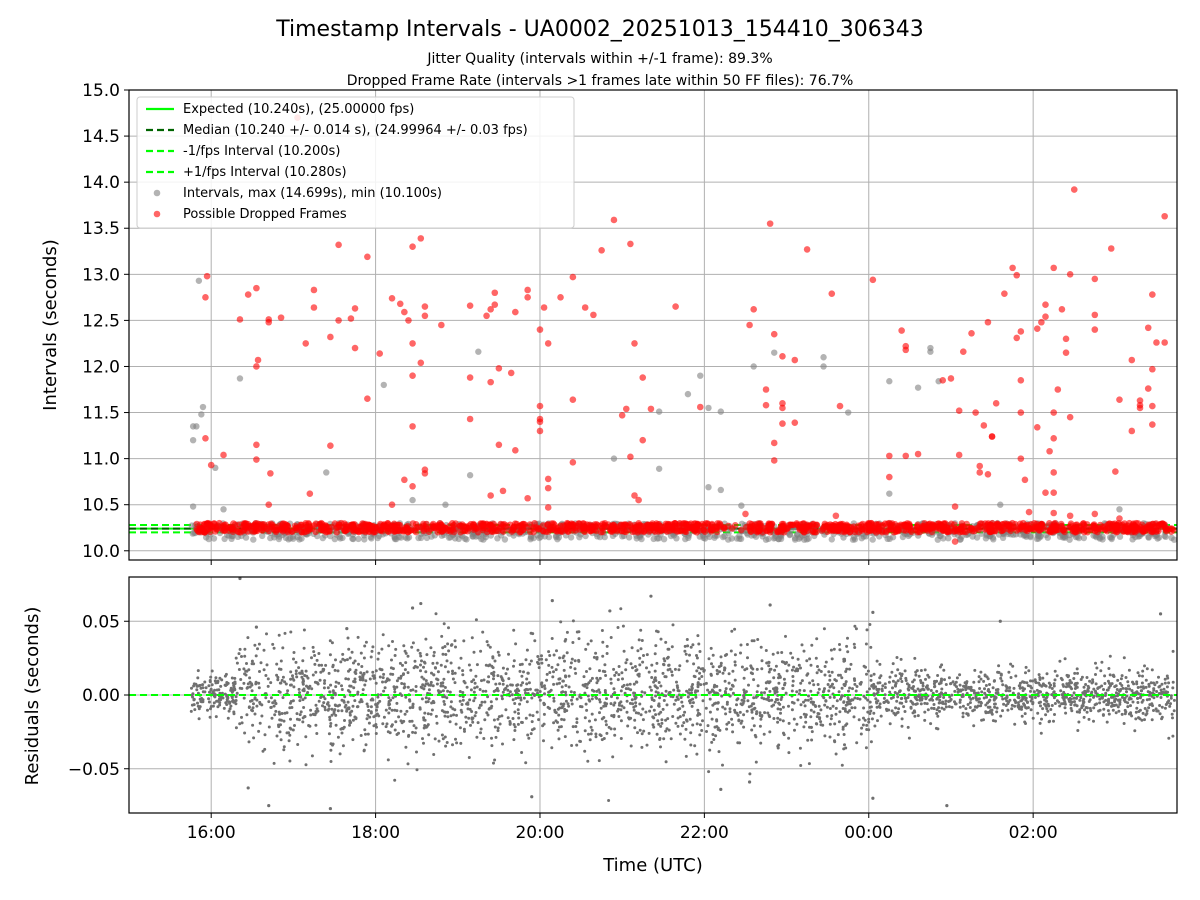  What do you see at coordinates (101, 321) in the screenshot?
I see `top-y-tick-label: 12.5` at bounding box center [101, 321].